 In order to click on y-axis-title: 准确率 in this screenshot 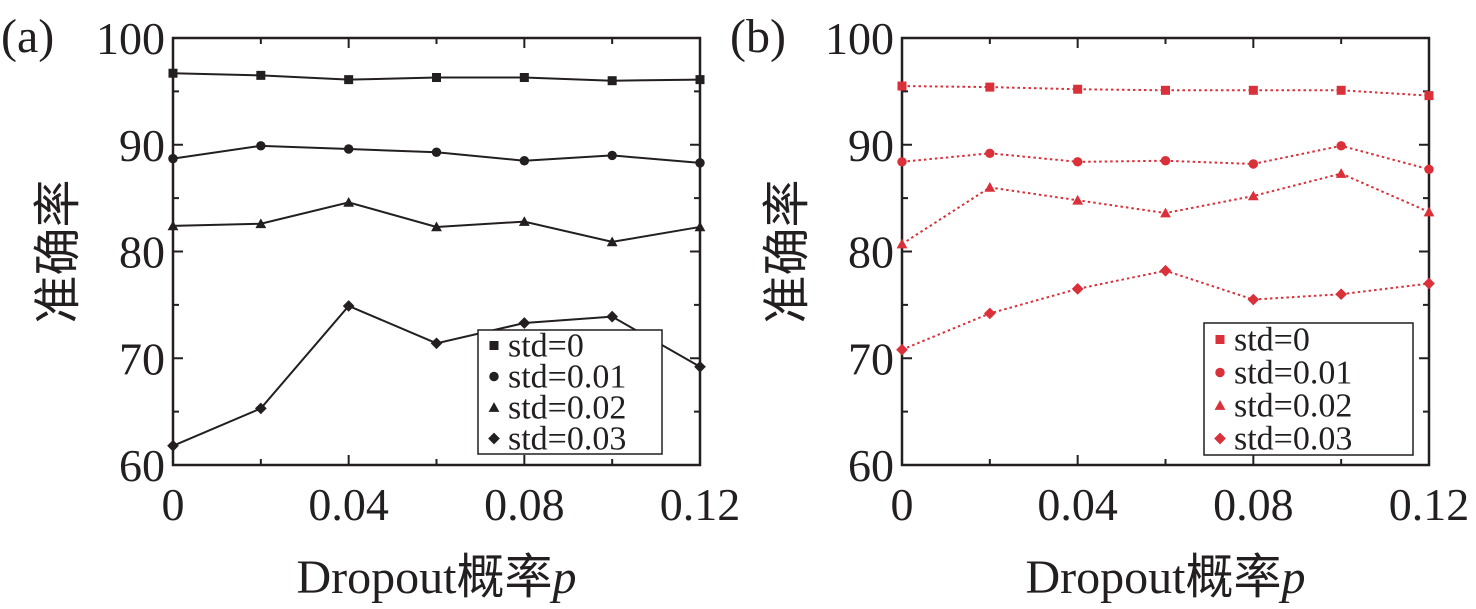, I will do `click(787, 251)`.